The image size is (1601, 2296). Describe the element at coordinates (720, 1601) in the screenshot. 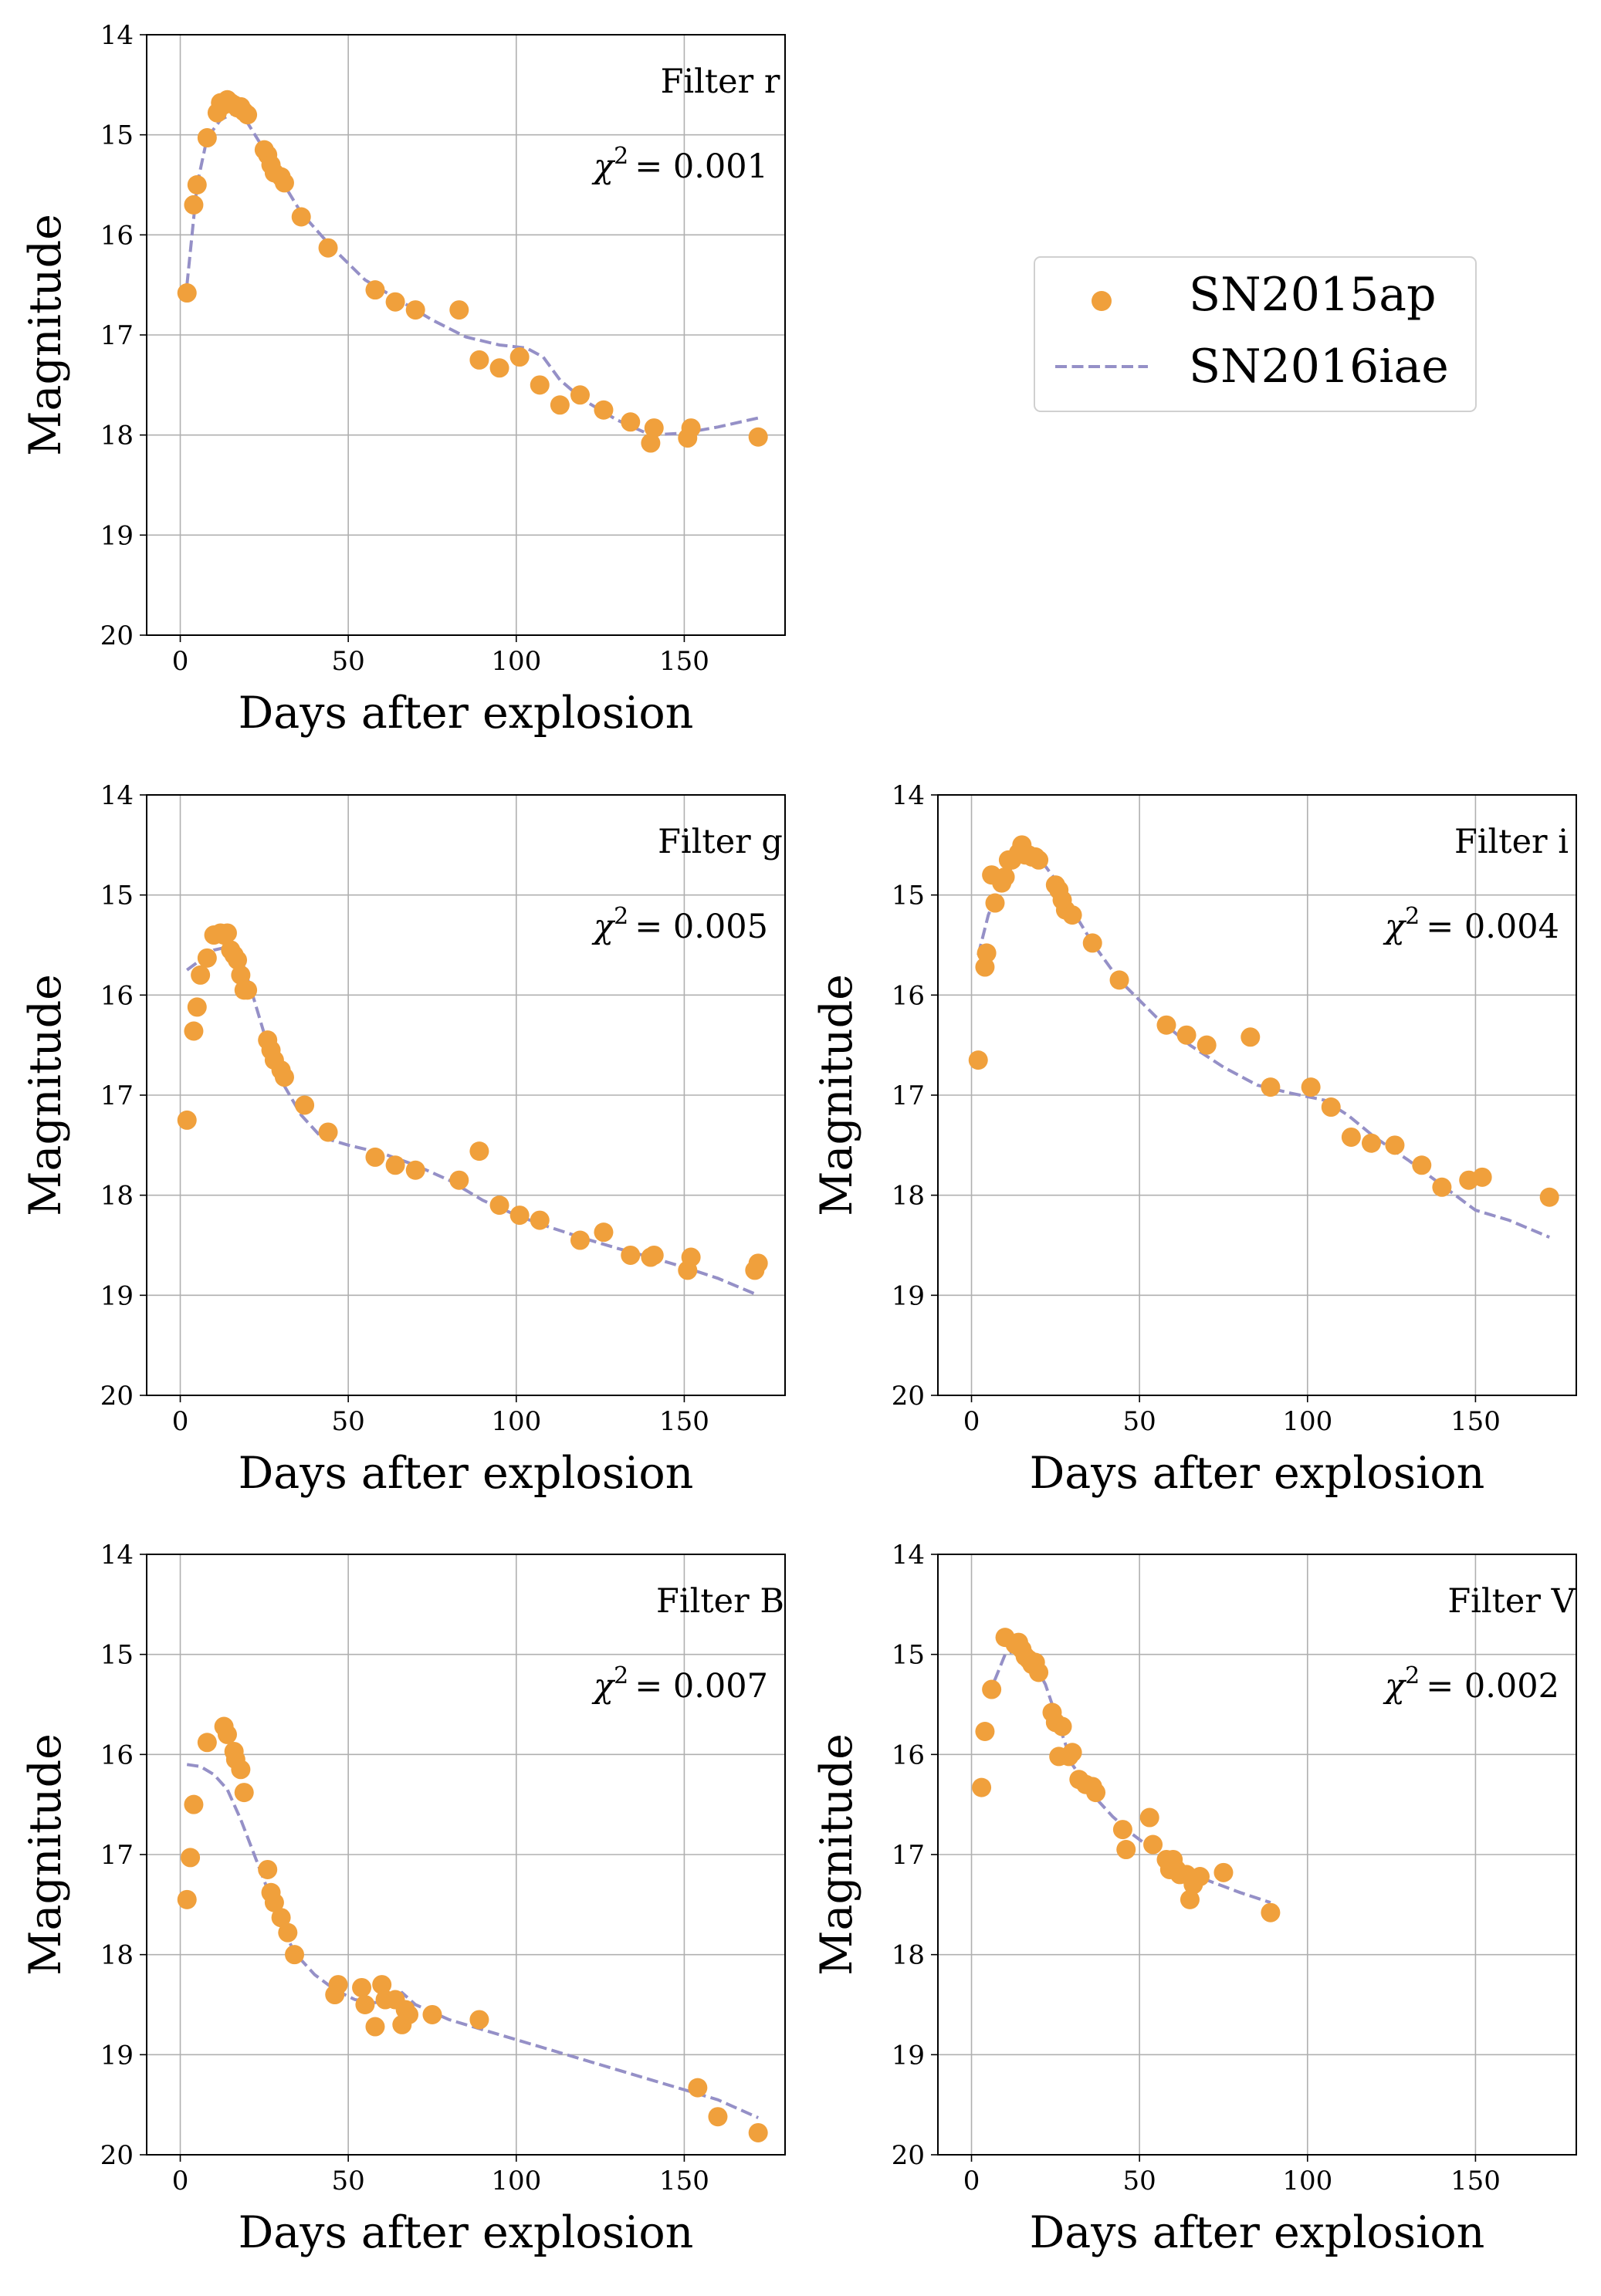

I see `filter-label: Filter B` at that location.